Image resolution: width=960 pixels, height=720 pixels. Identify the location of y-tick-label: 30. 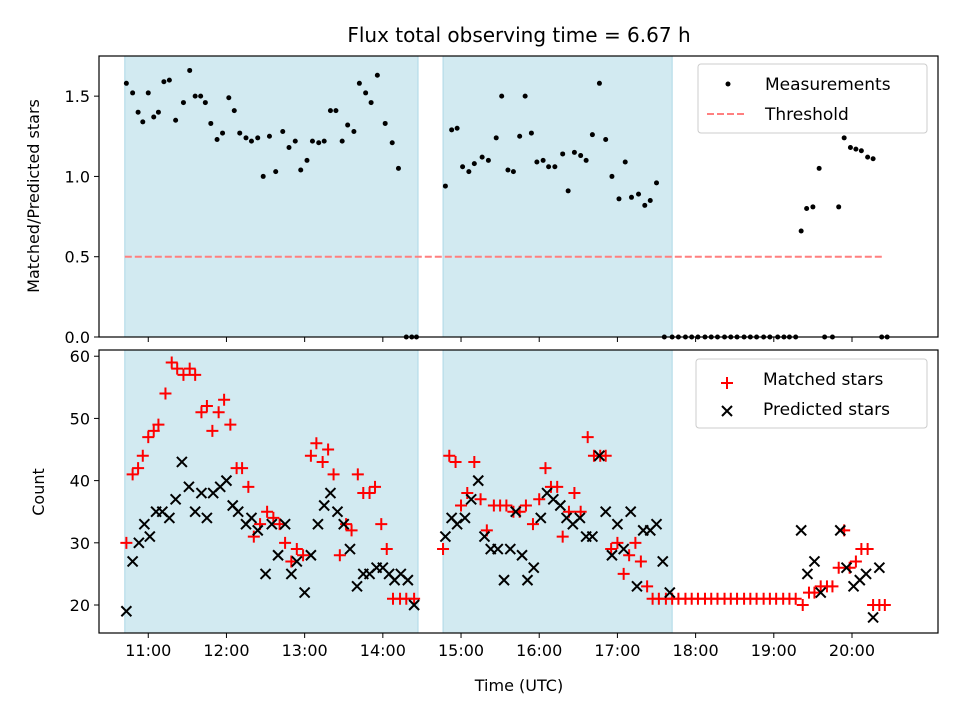
(80, 543).